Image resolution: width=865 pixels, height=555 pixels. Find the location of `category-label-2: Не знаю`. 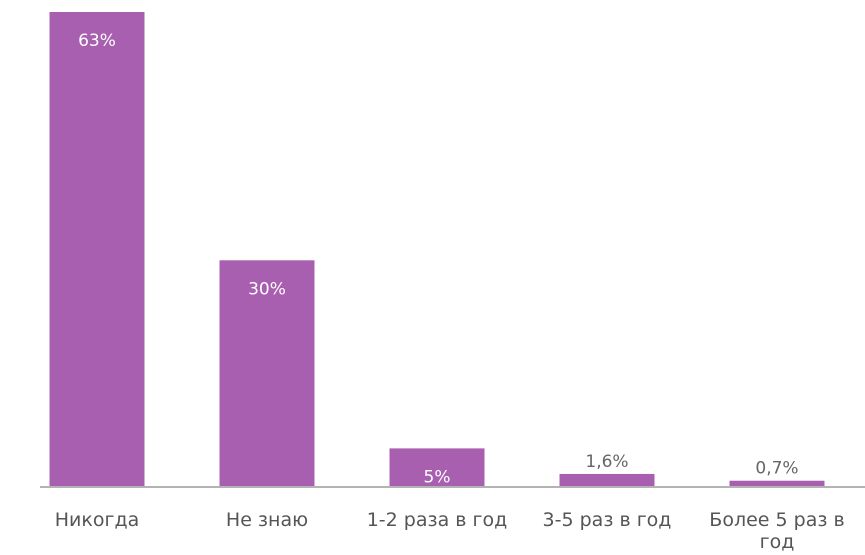

category-label-2: Не знаю is located at coordinates (267, 520).